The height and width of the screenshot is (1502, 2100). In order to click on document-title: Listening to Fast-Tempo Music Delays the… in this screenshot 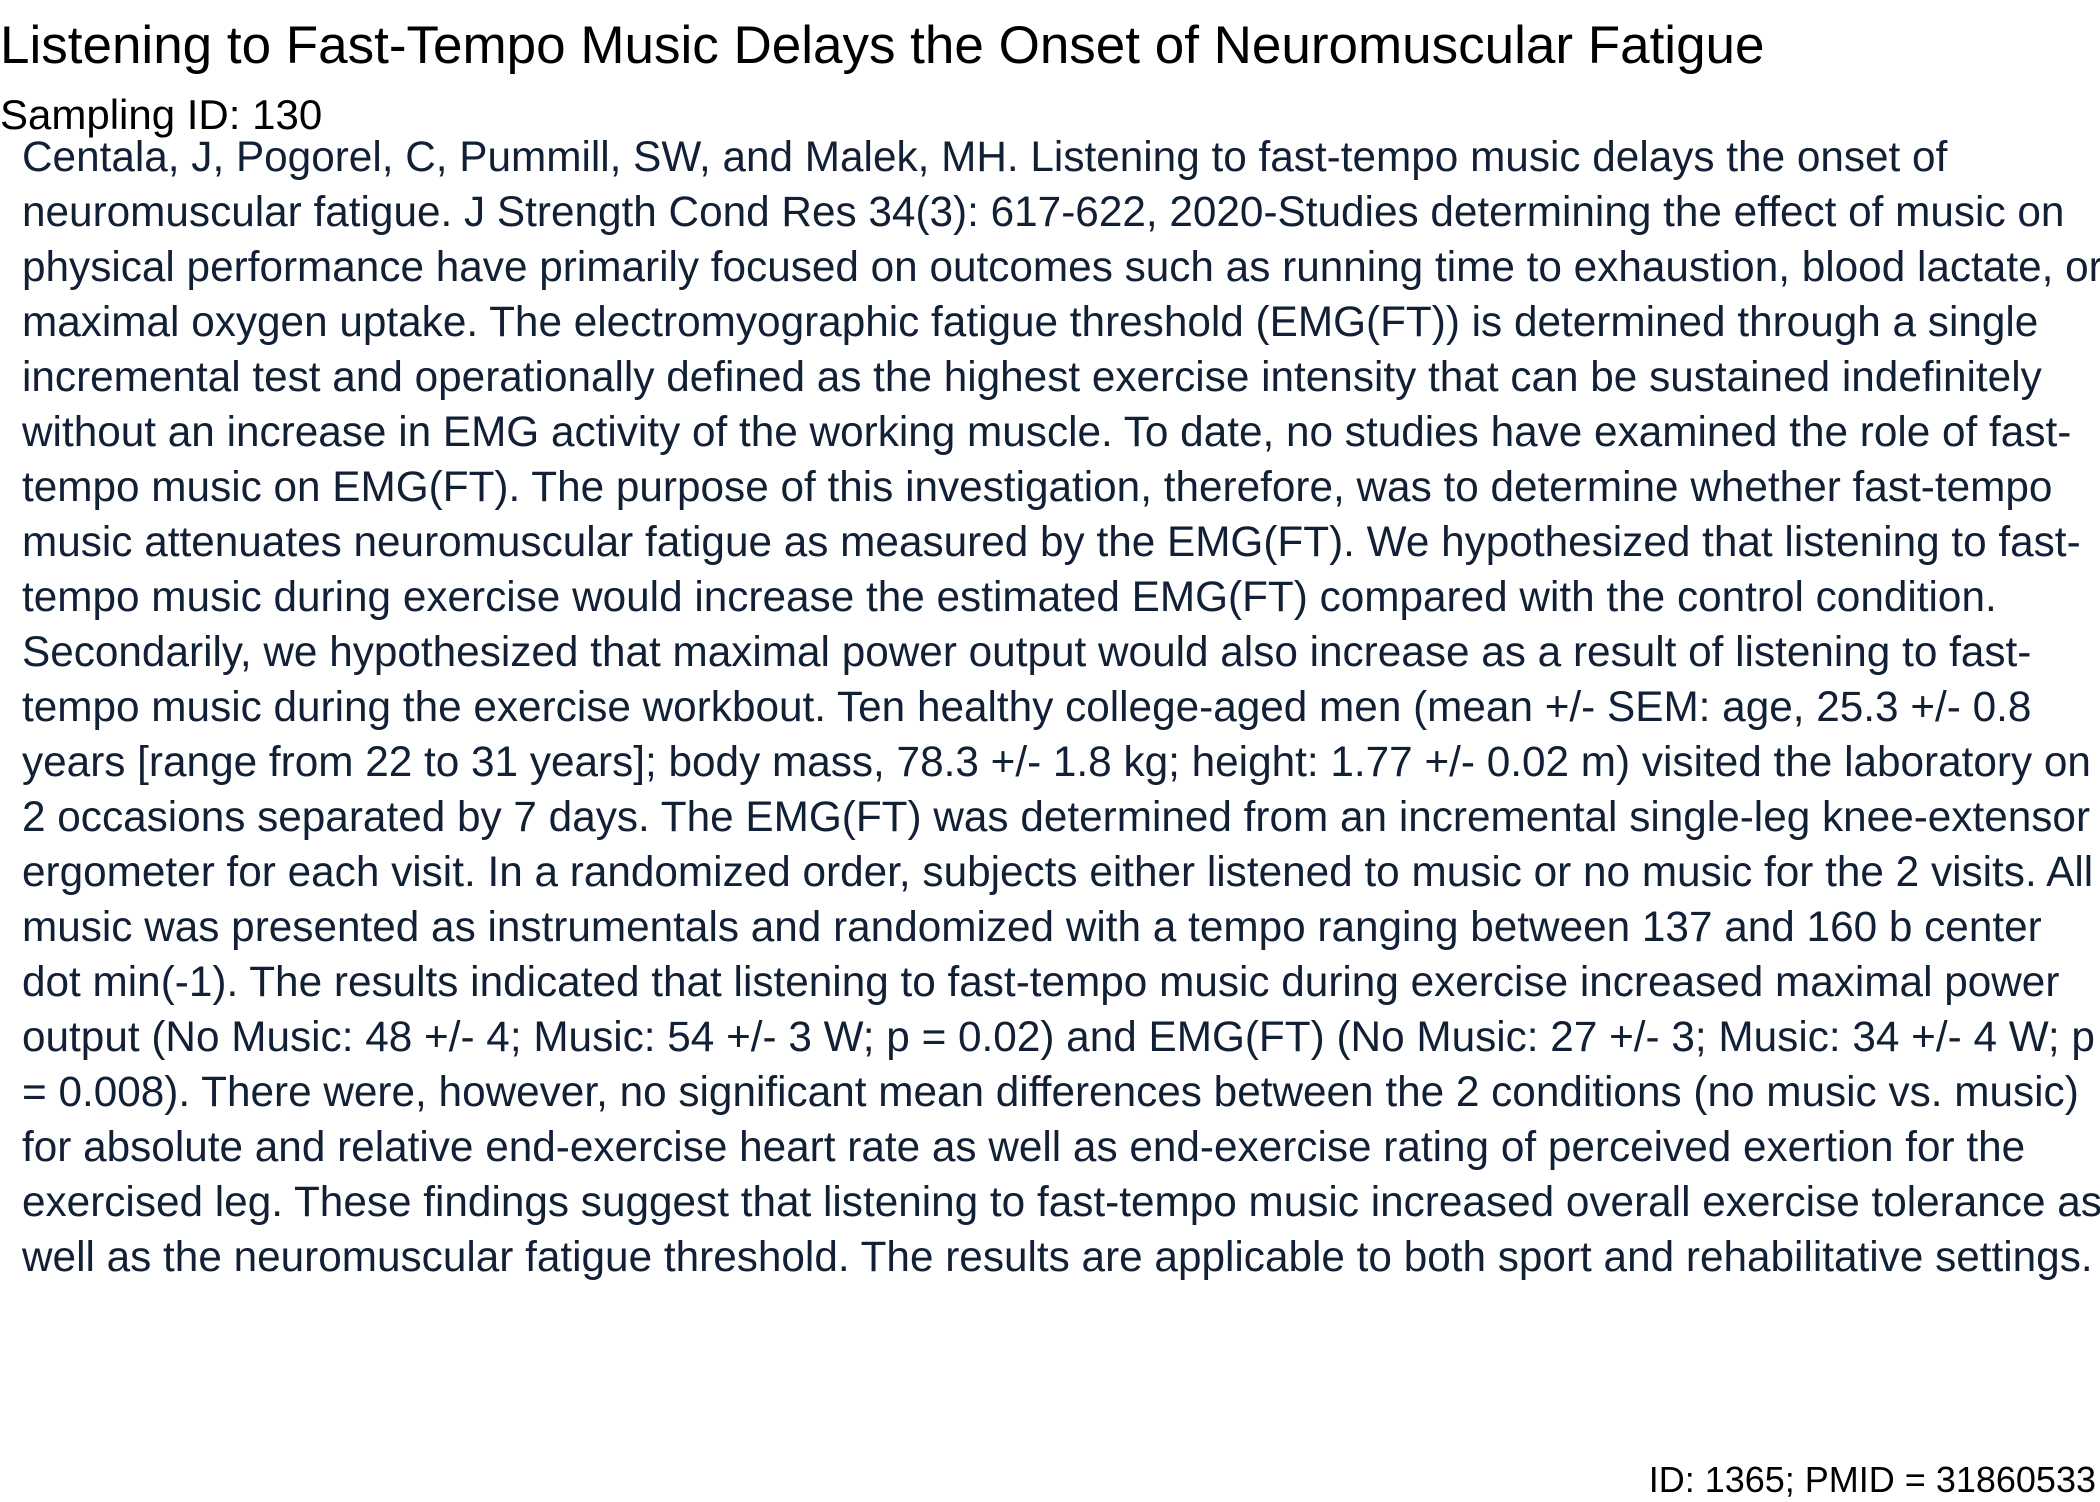, I will do `click(882, 45)`.